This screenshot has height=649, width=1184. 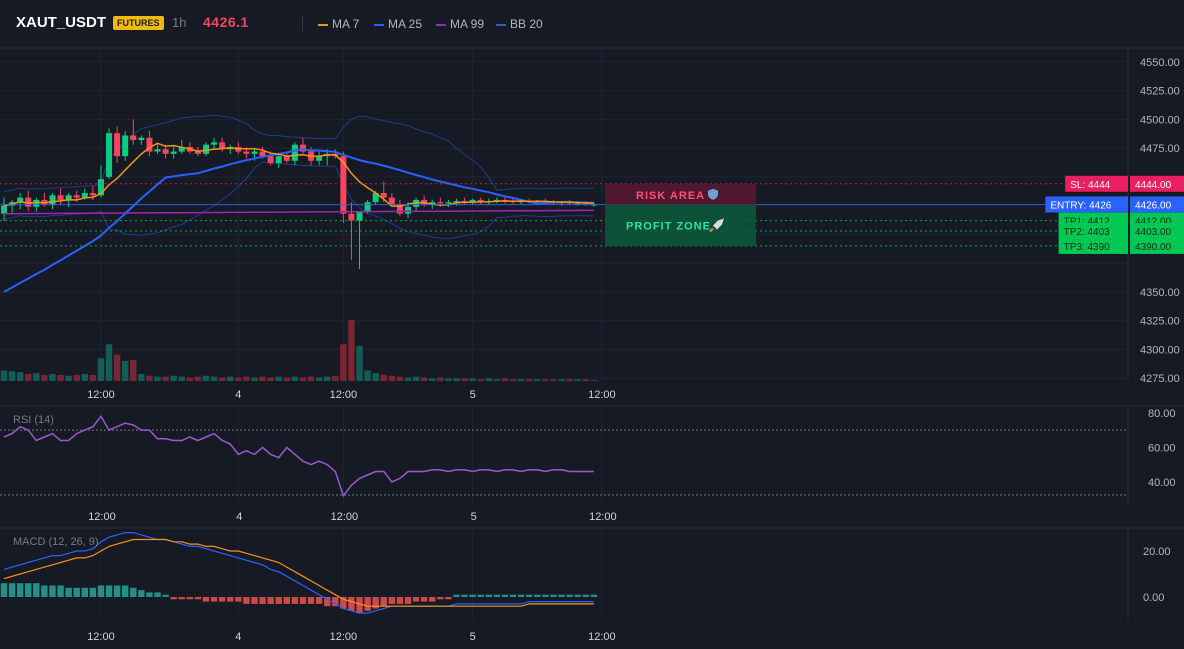 I want to click on legend-label: BB 20, so click(x=526, y=24).